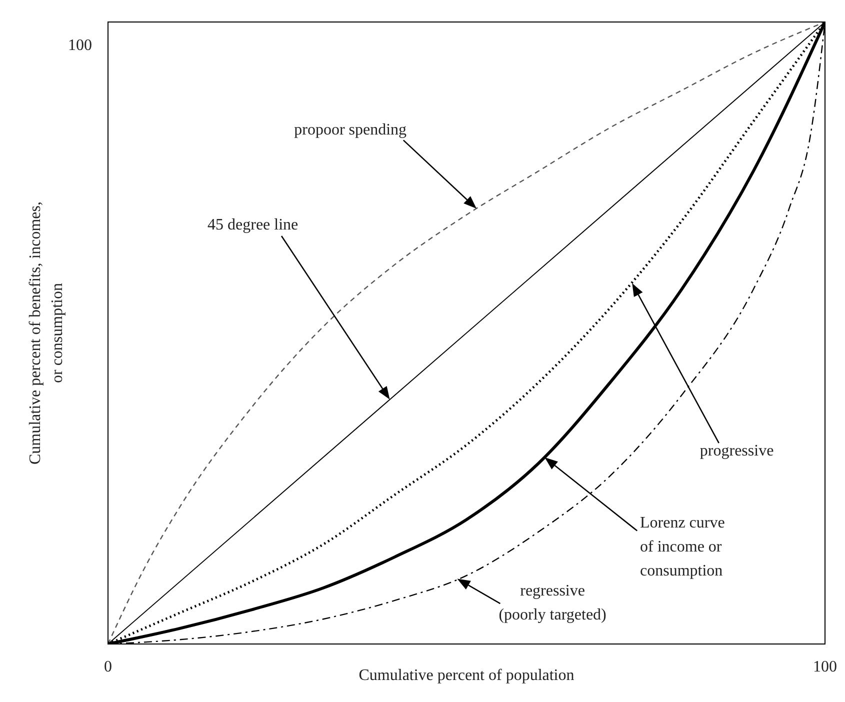  What do you see at coordinates (108, 667) in the screenshot?
I see `x-tick-label: 0` at bounding box center [108, 667].